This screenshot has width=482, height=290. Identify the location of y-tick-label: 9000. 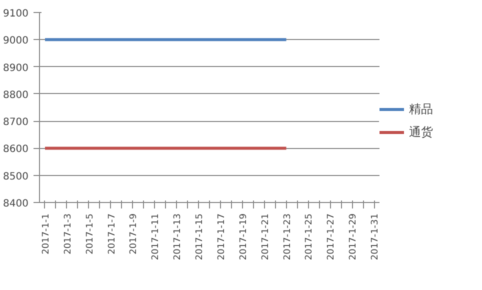
(16, 41).